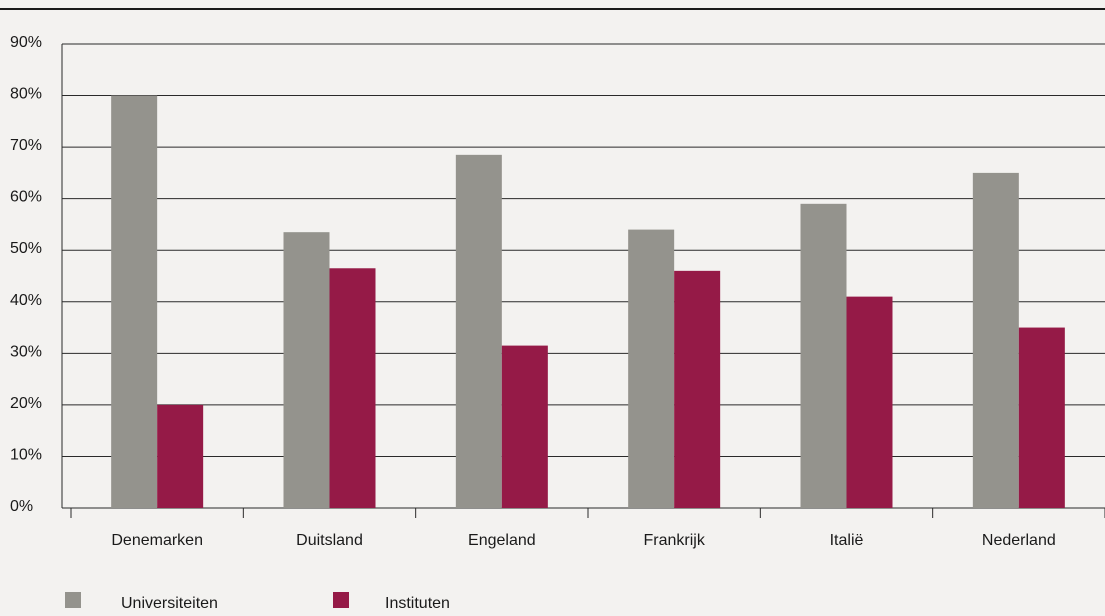  I want to click on y-tick-label: 20%, so click(26, 403).